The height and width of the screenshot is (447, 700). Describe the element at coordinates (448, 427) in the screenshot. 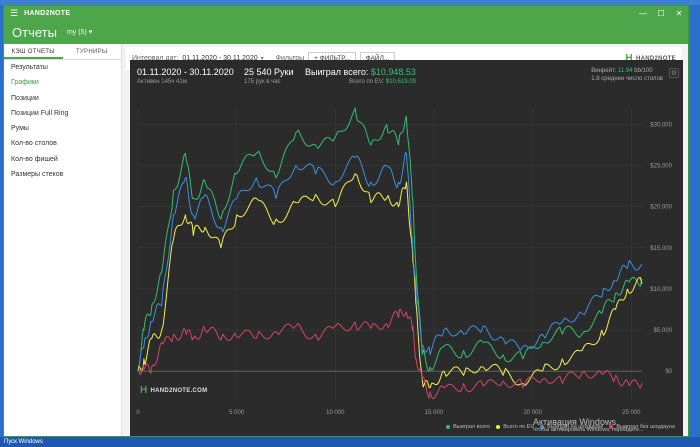

I see `legend-dot-total` at that location.